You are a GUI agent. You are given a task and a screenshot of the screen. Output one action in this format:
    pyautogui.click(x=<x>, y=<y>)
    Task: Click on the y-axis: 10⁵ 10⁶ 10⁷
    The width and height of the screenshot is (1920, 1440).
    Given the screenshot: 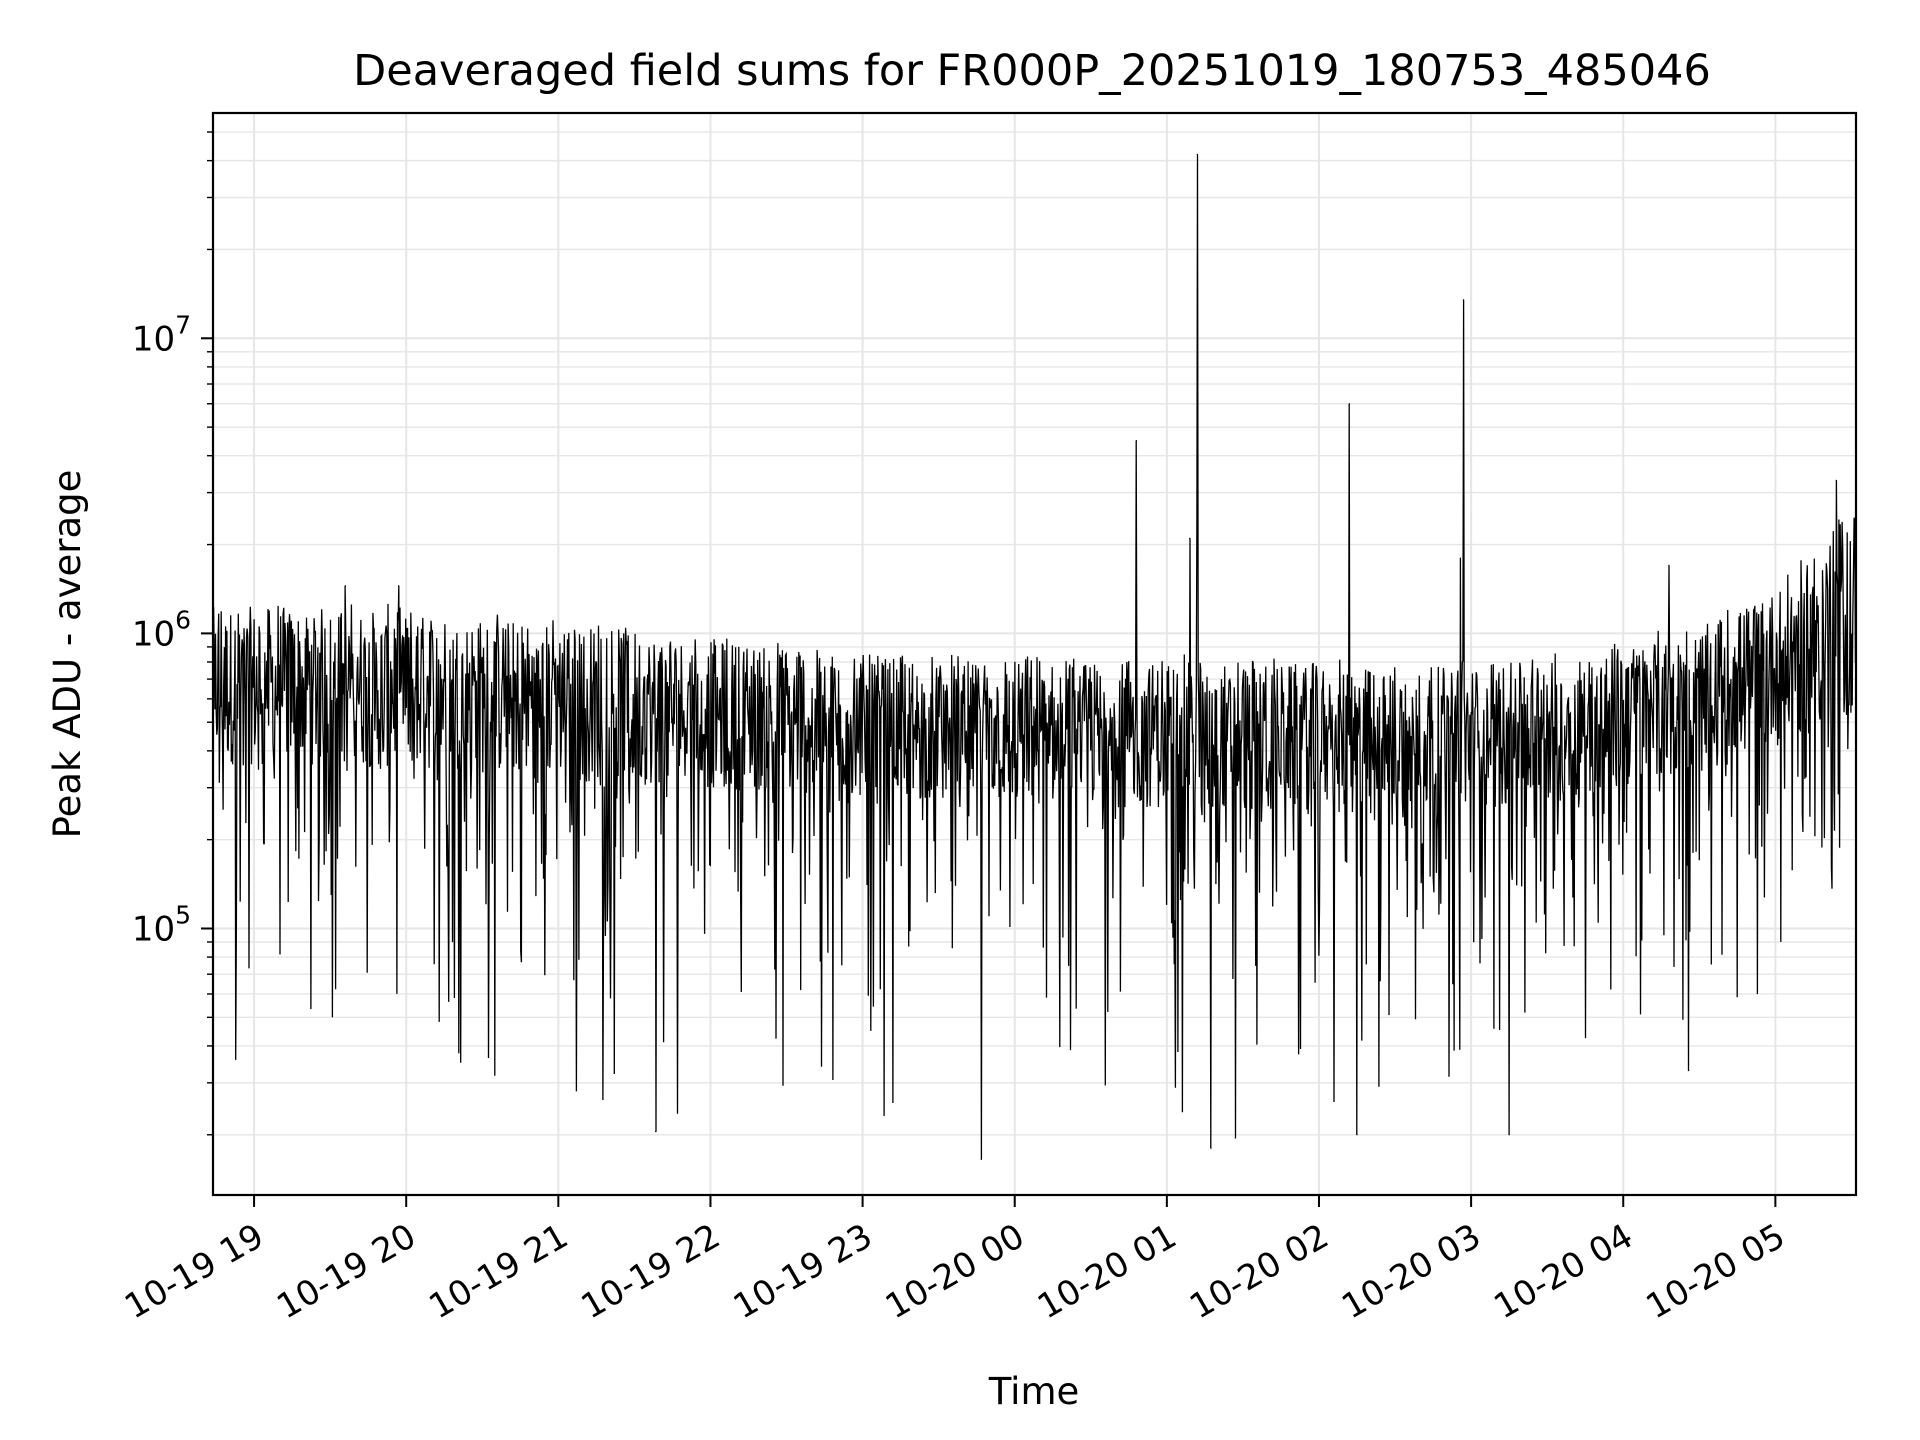 What is the action you would take?
    pyautogui.click(x=172, y=633)
    